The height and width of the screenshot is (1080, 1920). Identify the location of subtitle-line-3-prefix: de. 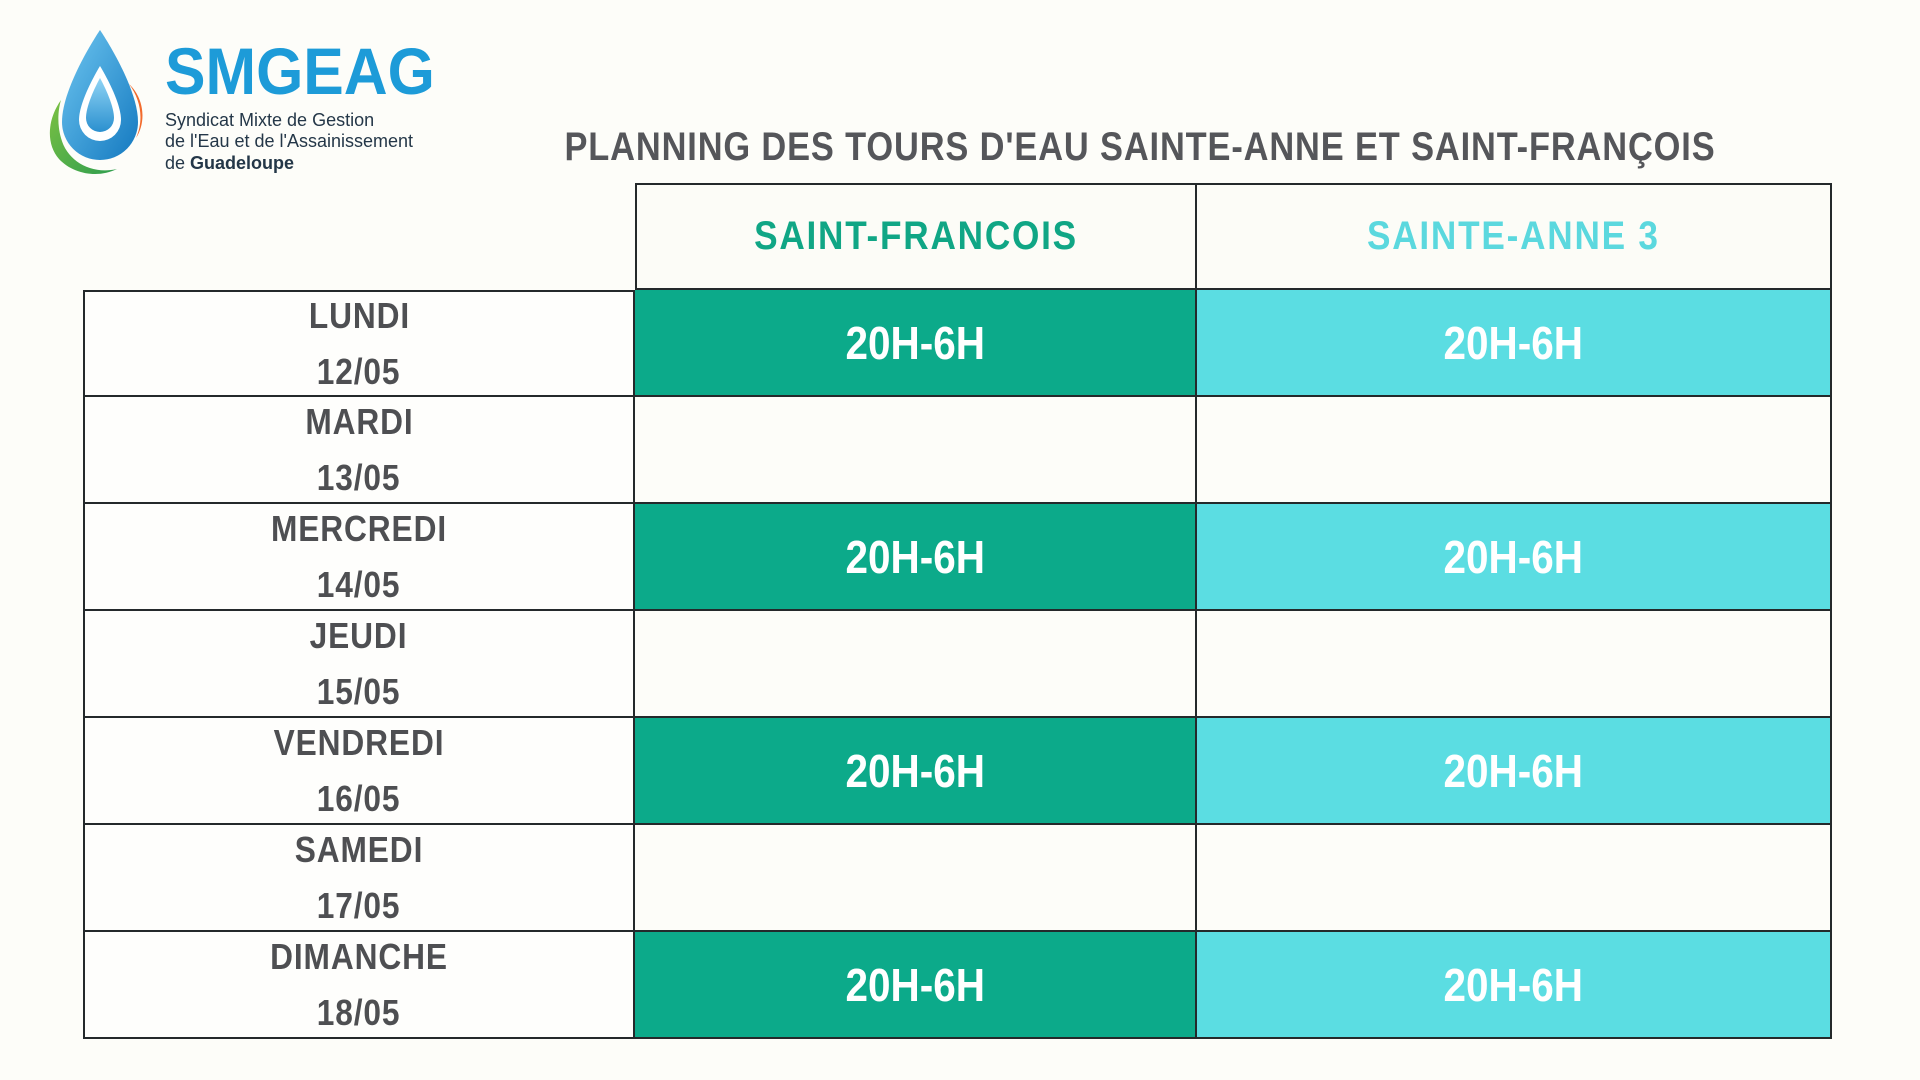
(178, 162).